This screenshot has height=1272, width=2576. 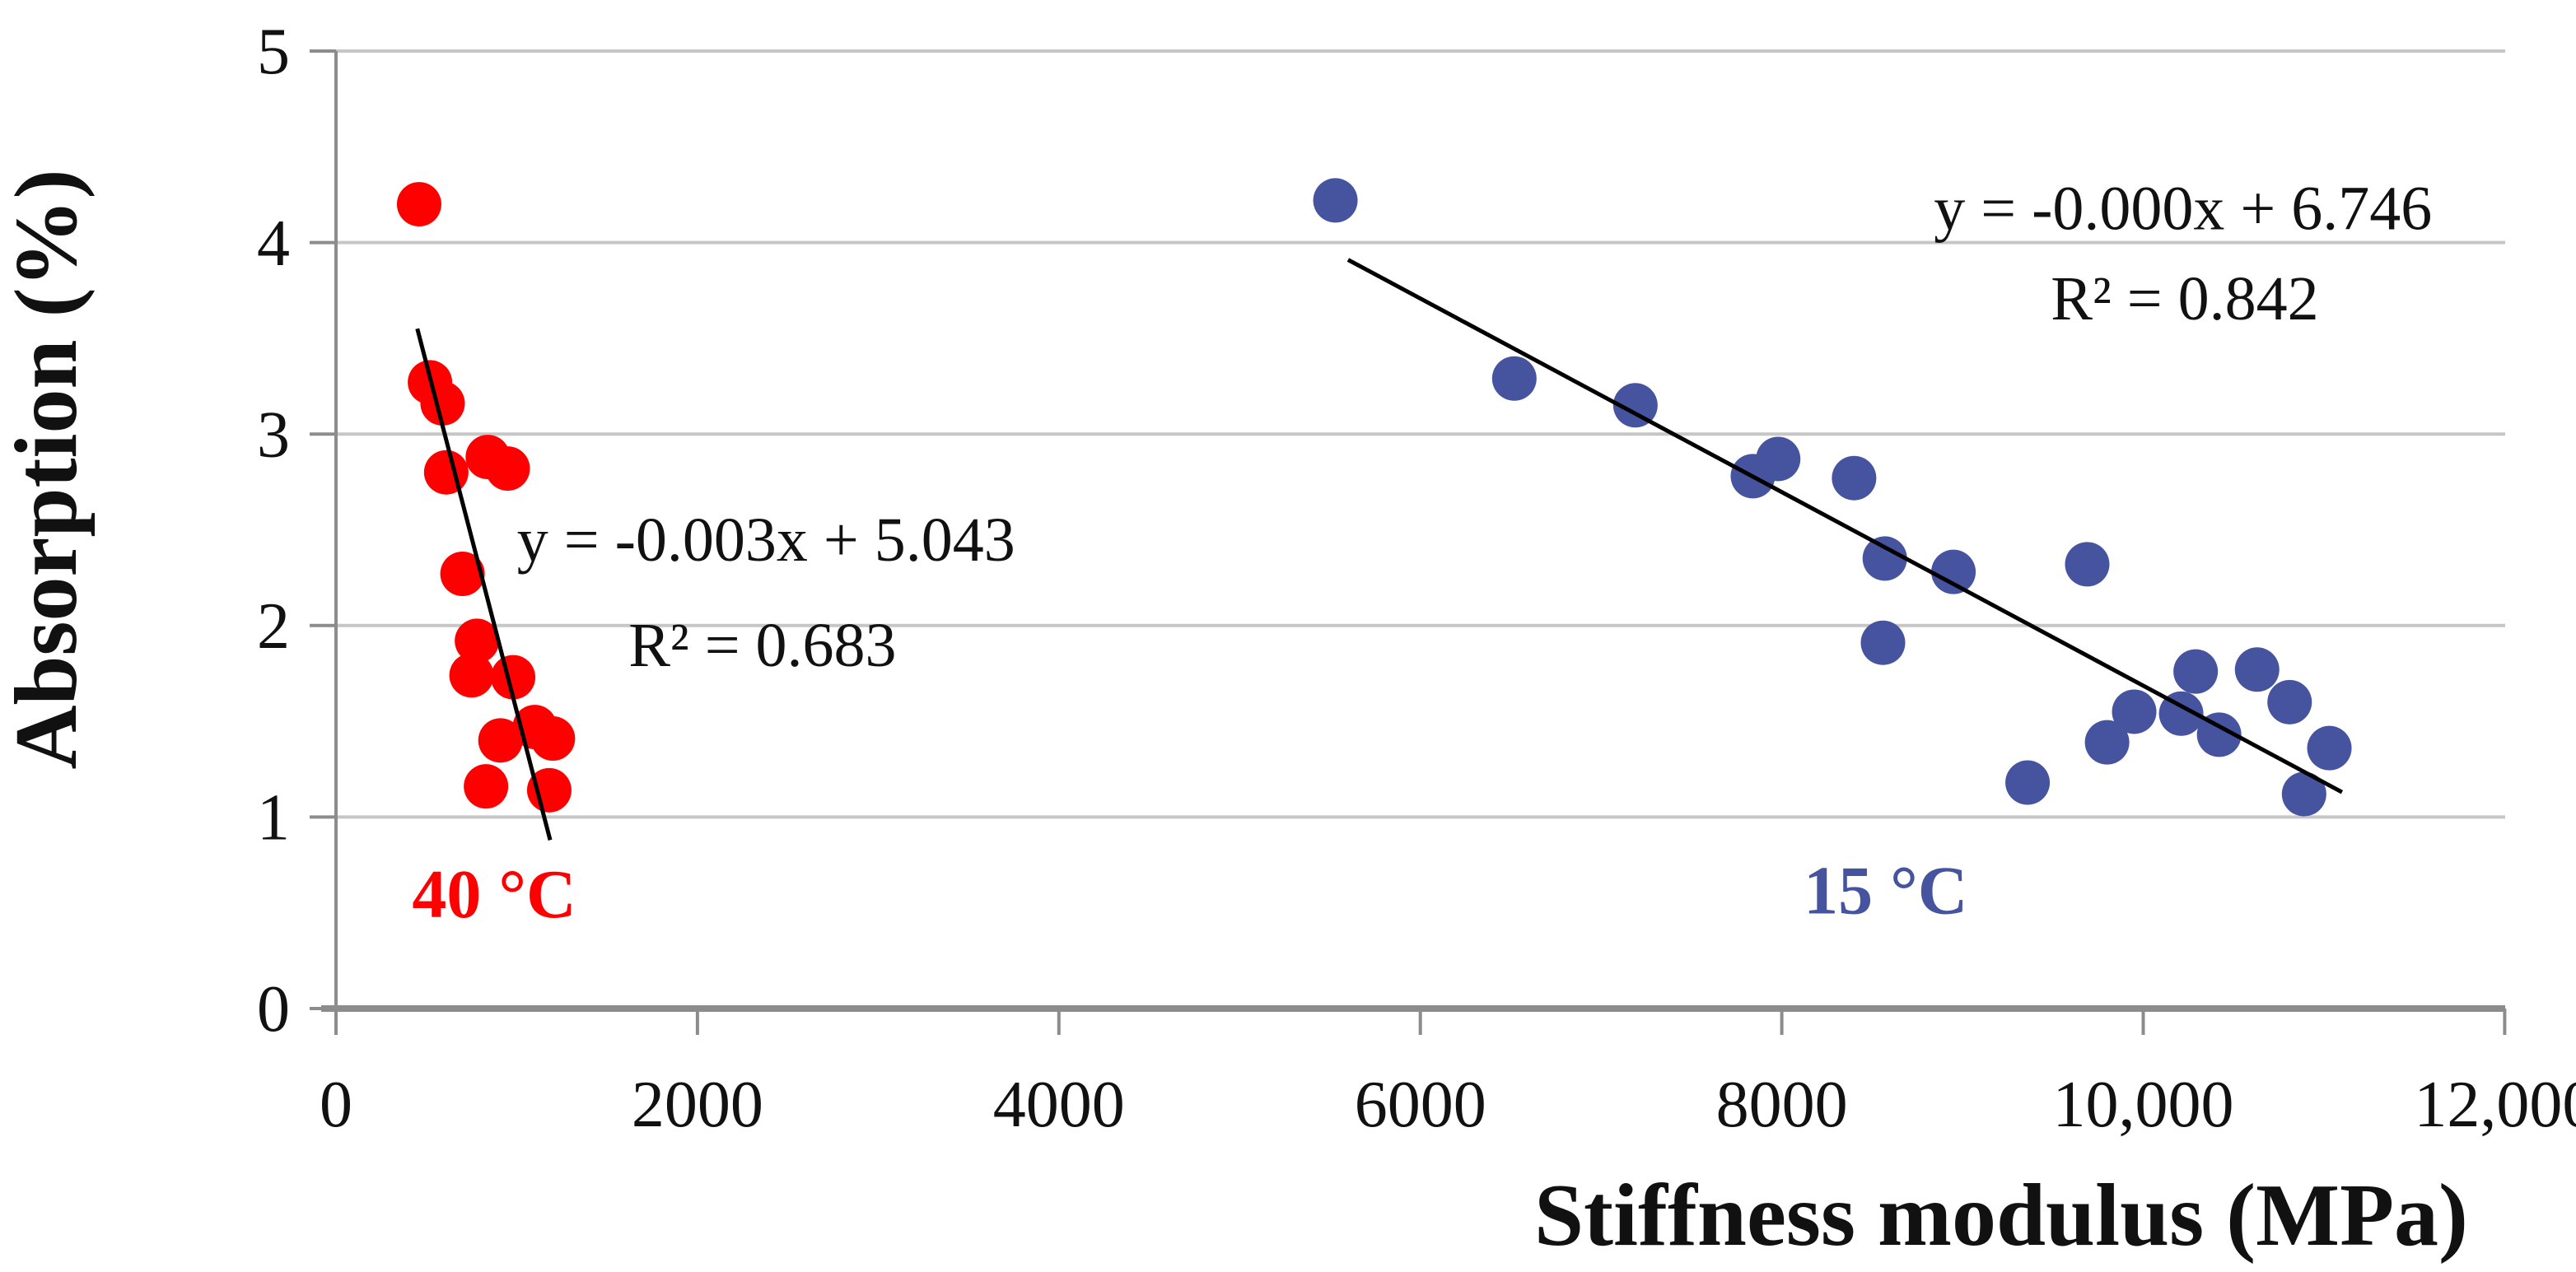 I want to click on trendline-40c, so click(x=484, y=584).